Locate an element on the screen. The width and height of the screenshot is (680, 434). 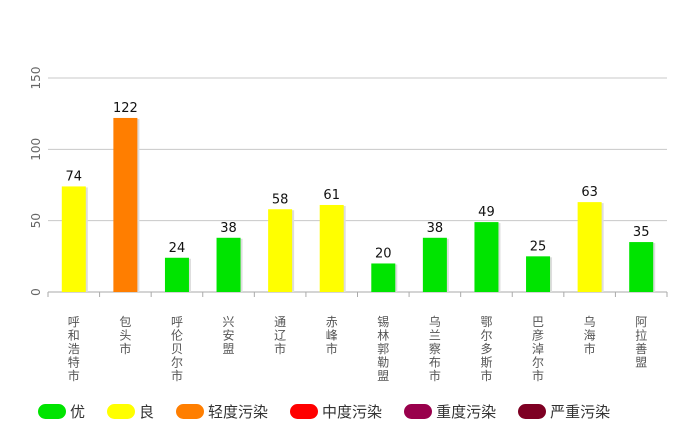
x-tick-label: 头 is located at coordinates (125, 336).